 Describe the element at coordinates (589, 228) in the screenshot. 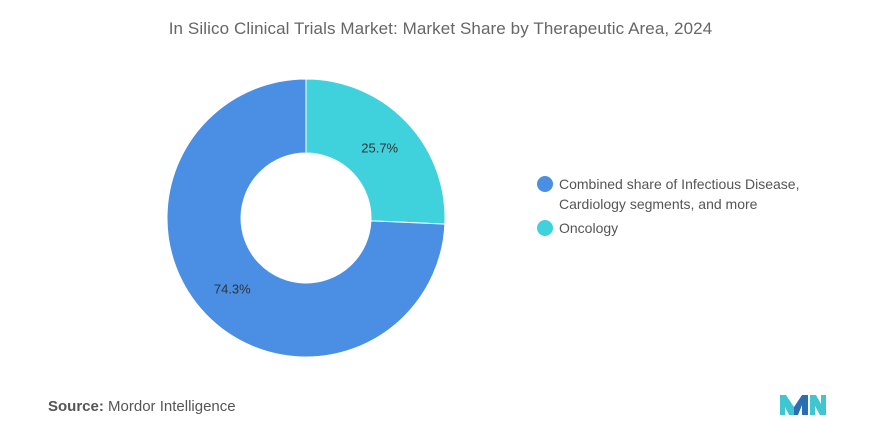

I see `legend-label-oncology: Oncology` at that location.